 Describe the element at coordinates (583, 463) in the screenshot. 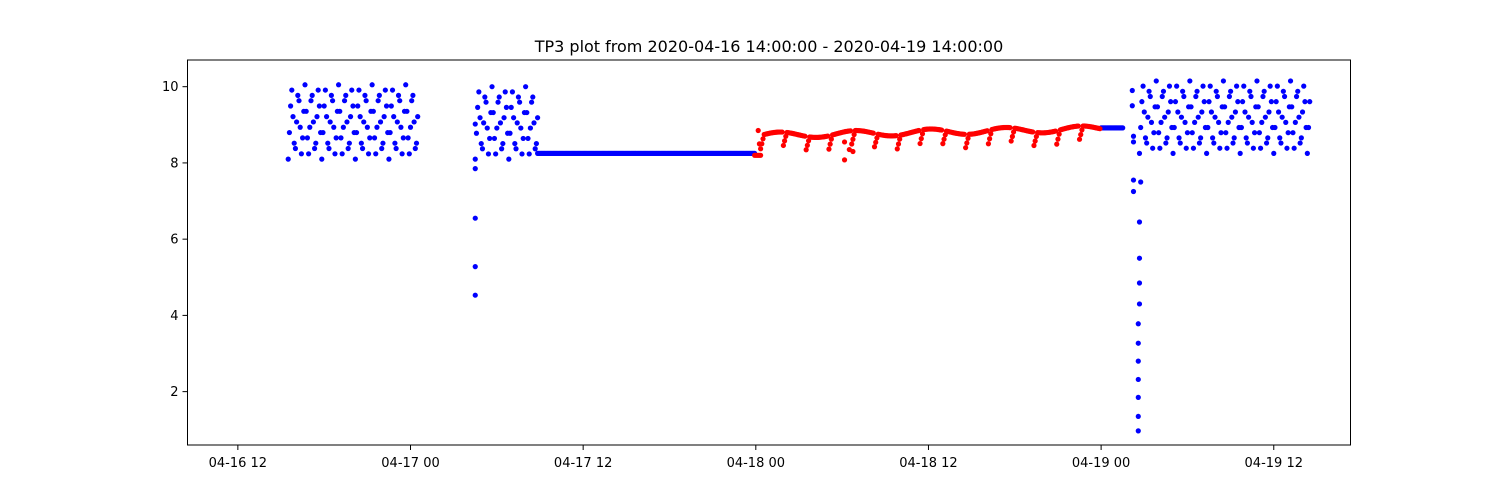

I see `x-tick-label-2: 04-17 12` at that location.